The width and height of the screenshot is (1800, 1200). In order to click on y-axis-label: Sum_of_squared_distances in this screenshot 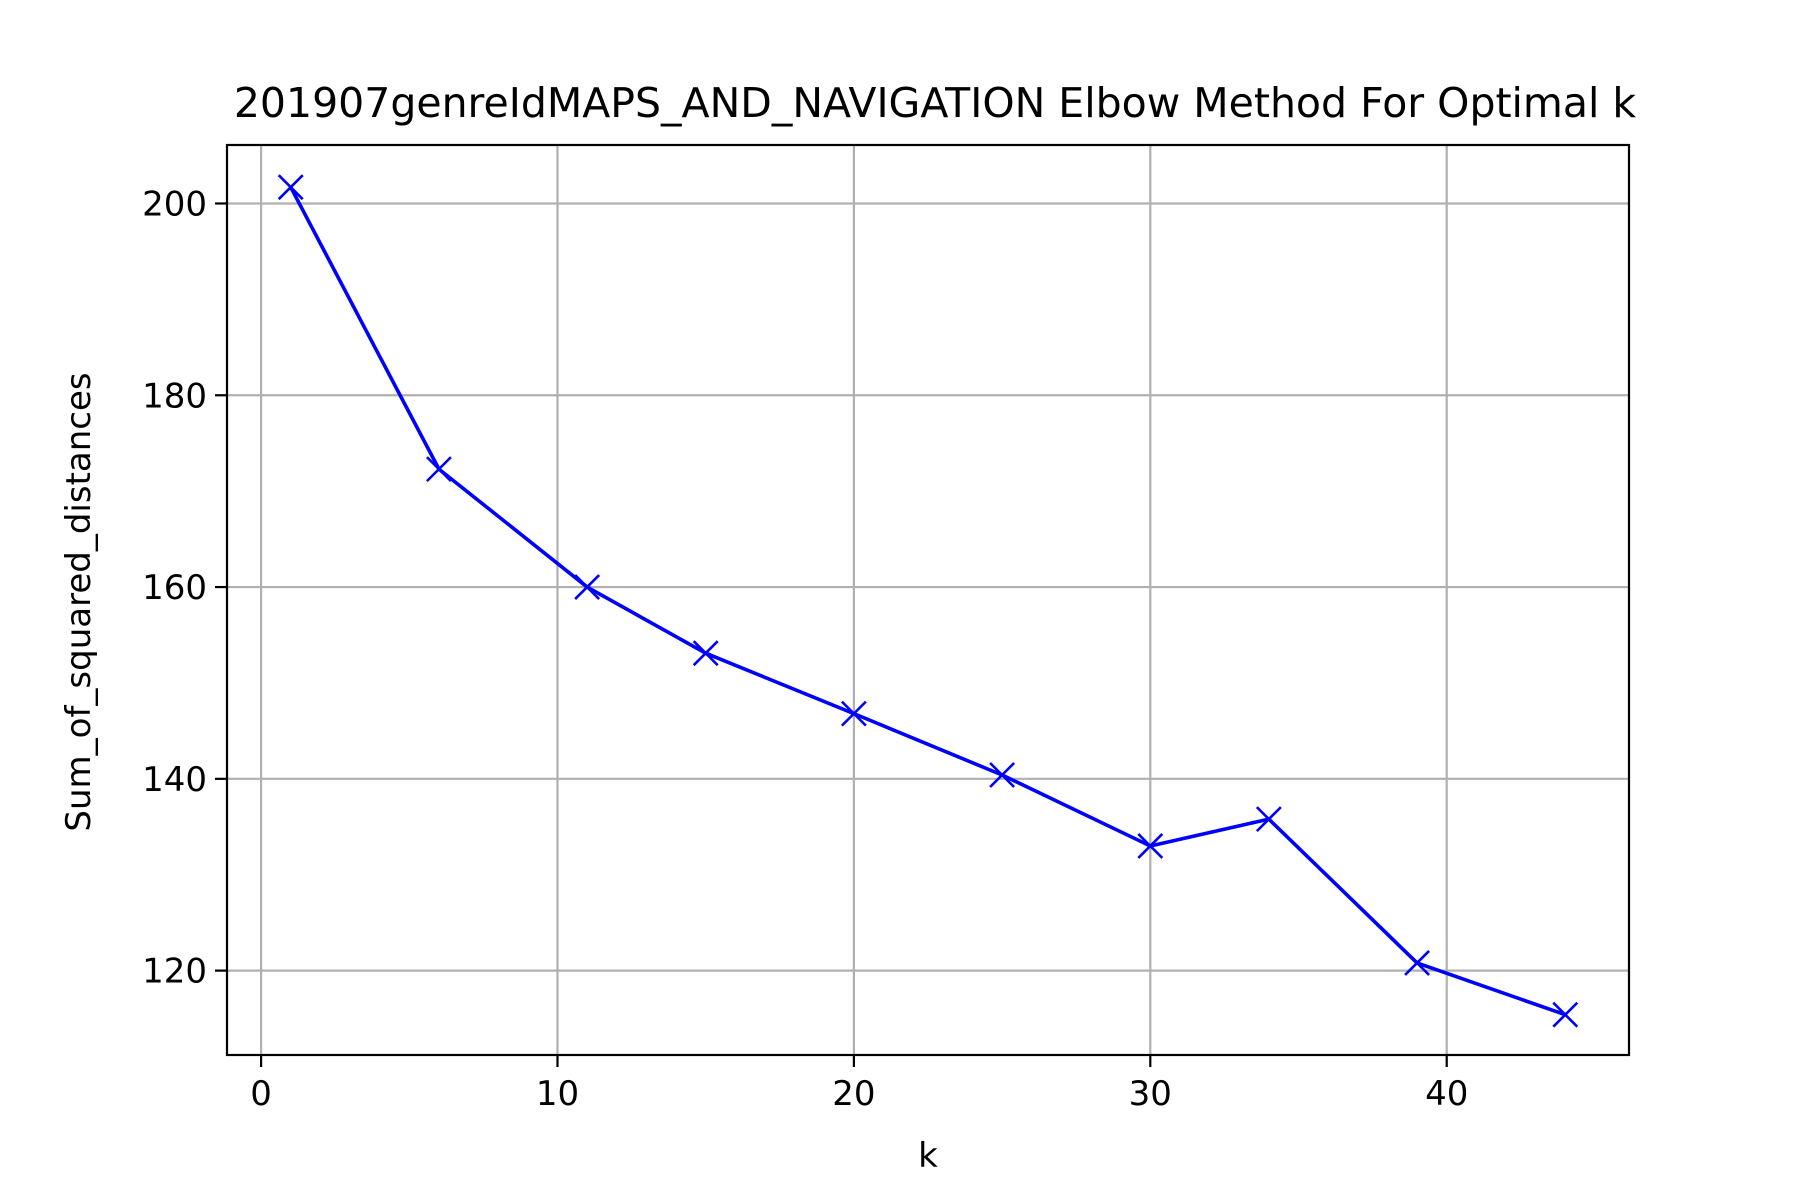, I will do `click(79, 601)`.